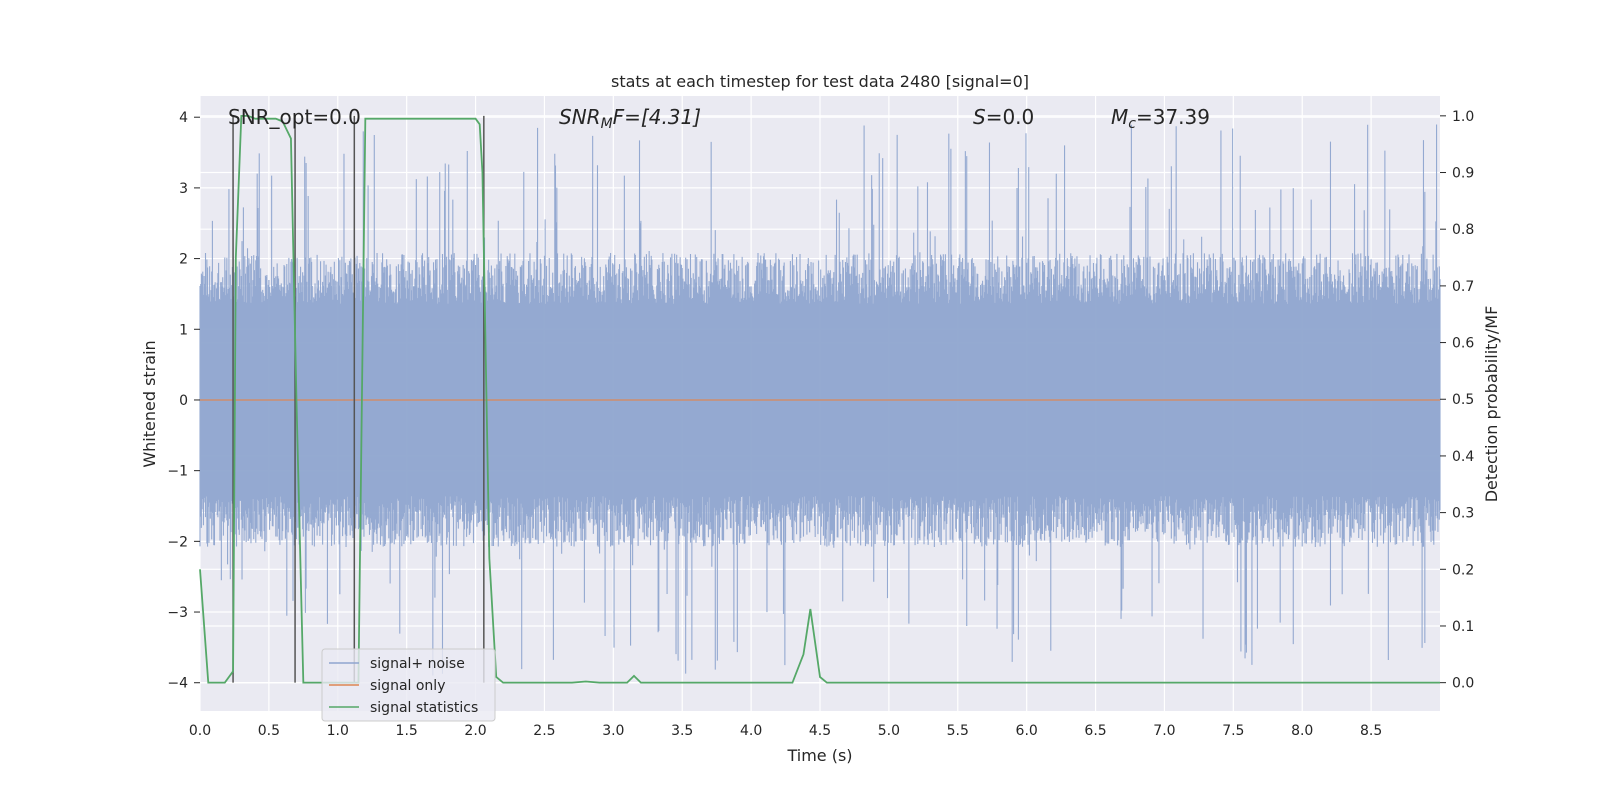  I want to click on y-tick-label: 2, so click(183, 260).